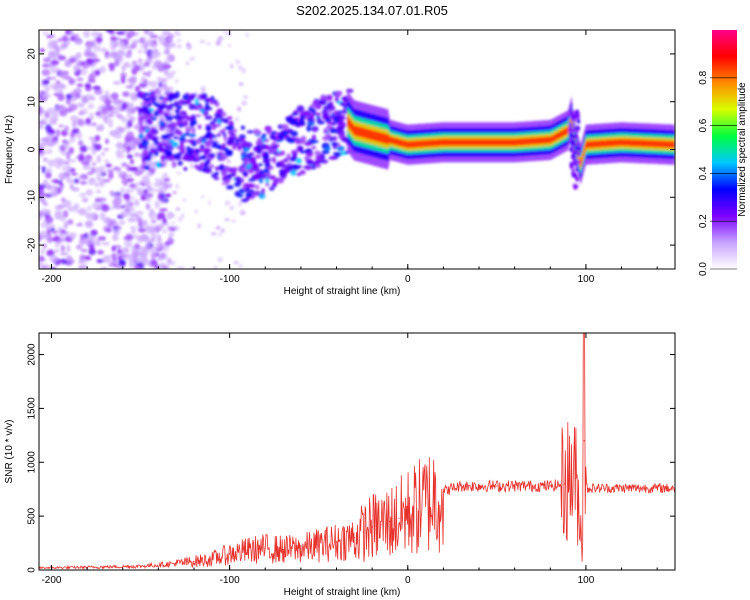 This screenshot has height=600, width=750. I want to click on snr-ytick-label: 2000, so click(32, 354).